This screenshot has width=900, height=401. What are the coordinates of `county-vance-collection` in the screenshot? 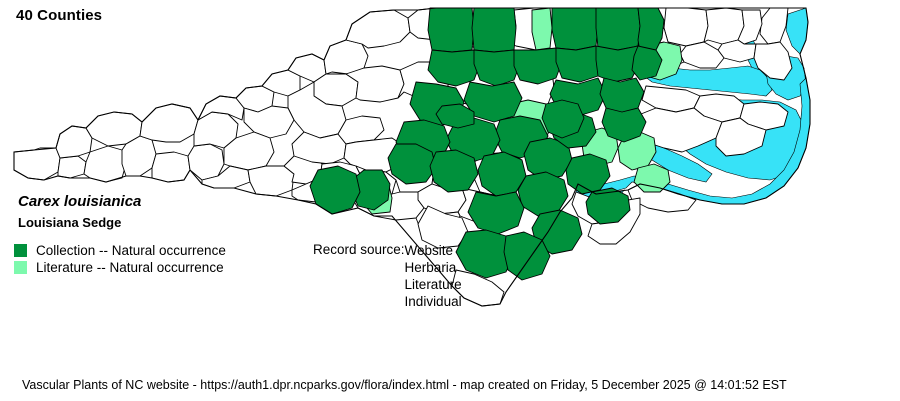 It's located at (575, 29).